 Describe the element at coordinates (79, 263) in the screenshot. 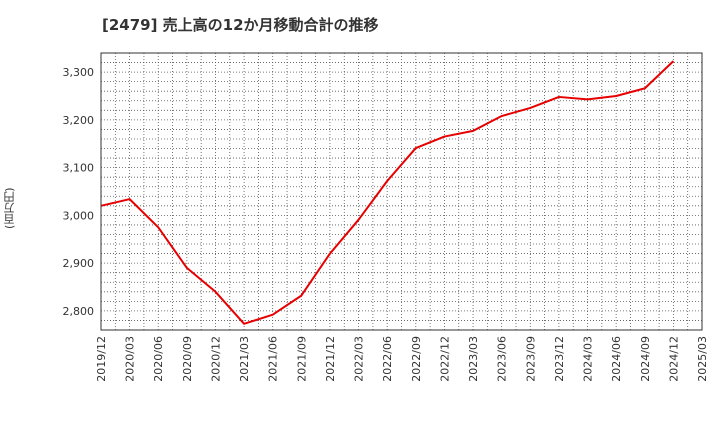

I see `y-tick-label: 2,900` at that location.